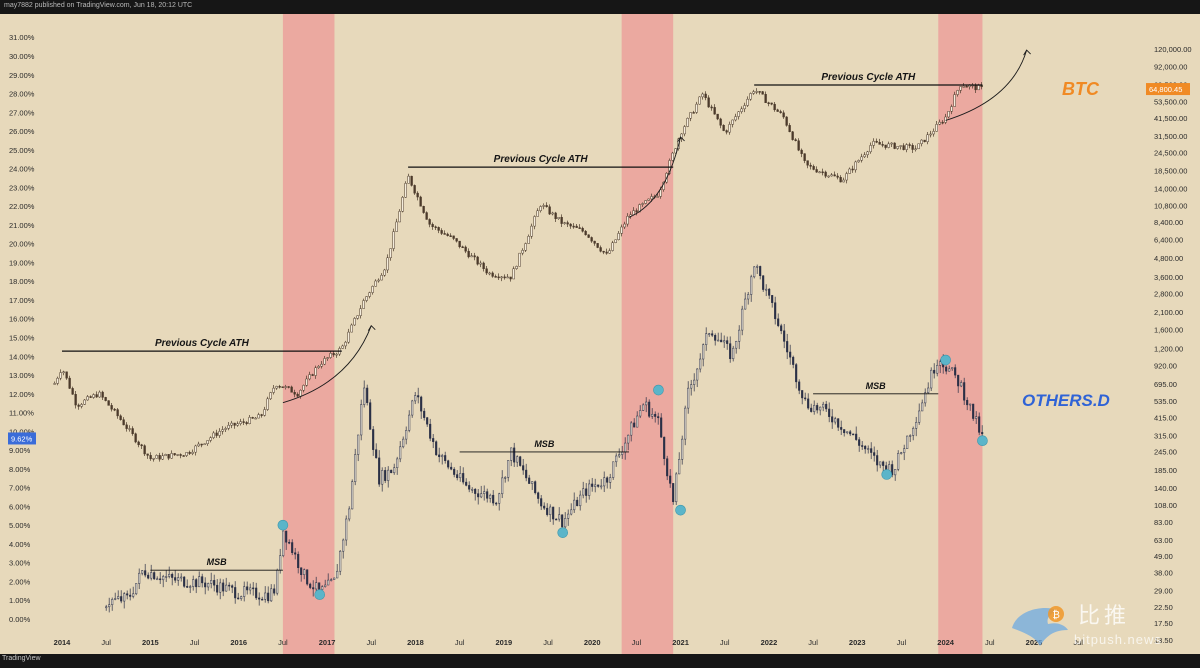 Image resolution: width=1200 pixels, height=668 pixels. I want to click on left-tick-label: 17.00%, so click(22, 300).